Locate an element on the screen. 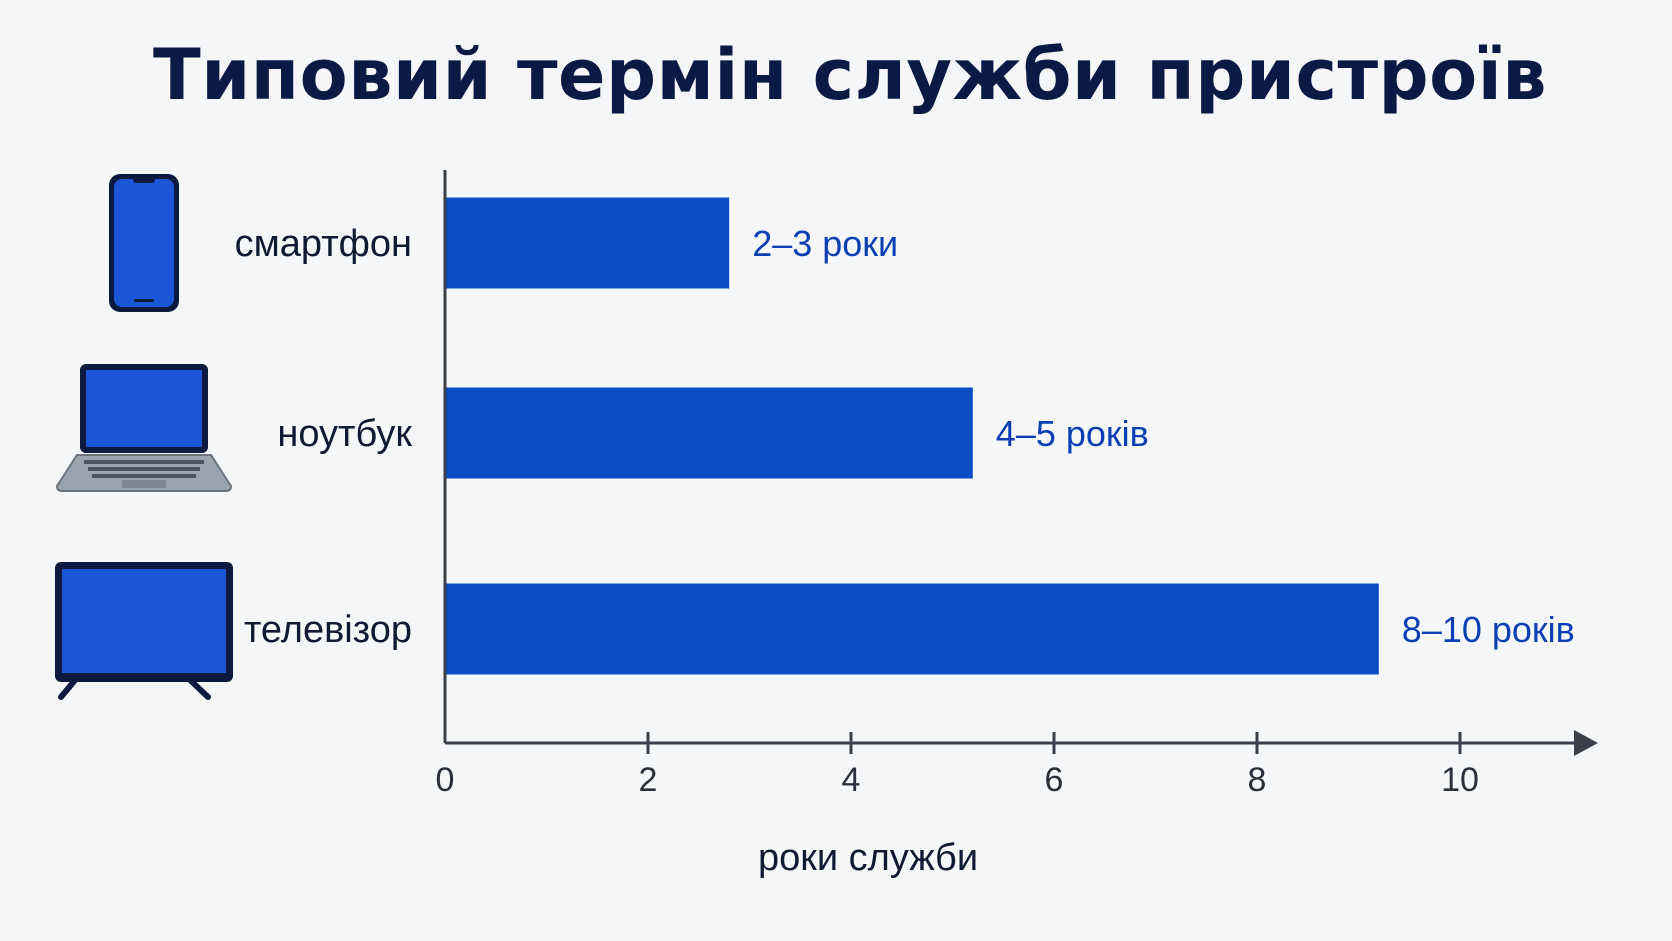  value-label: 4–5 років is located at coordinates (1072, 433).